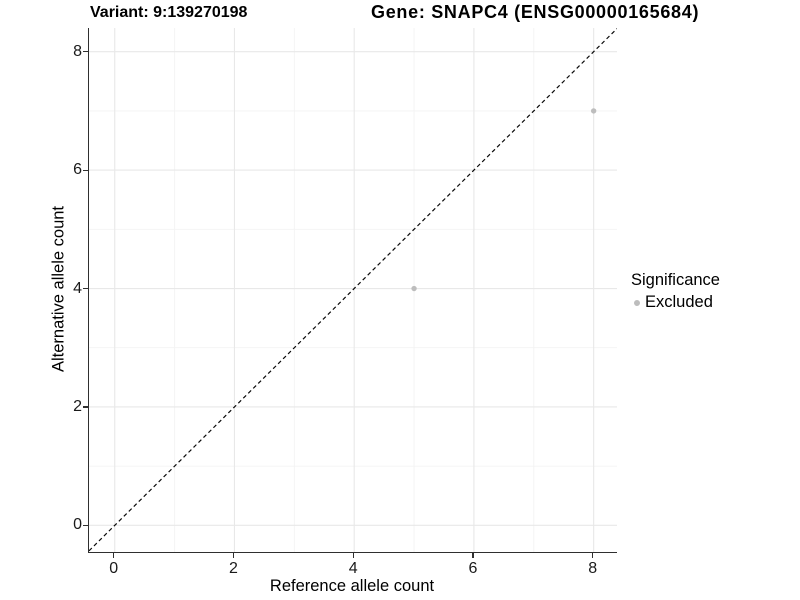  I want to click on x-tick-label: 2, so click(233, 568).